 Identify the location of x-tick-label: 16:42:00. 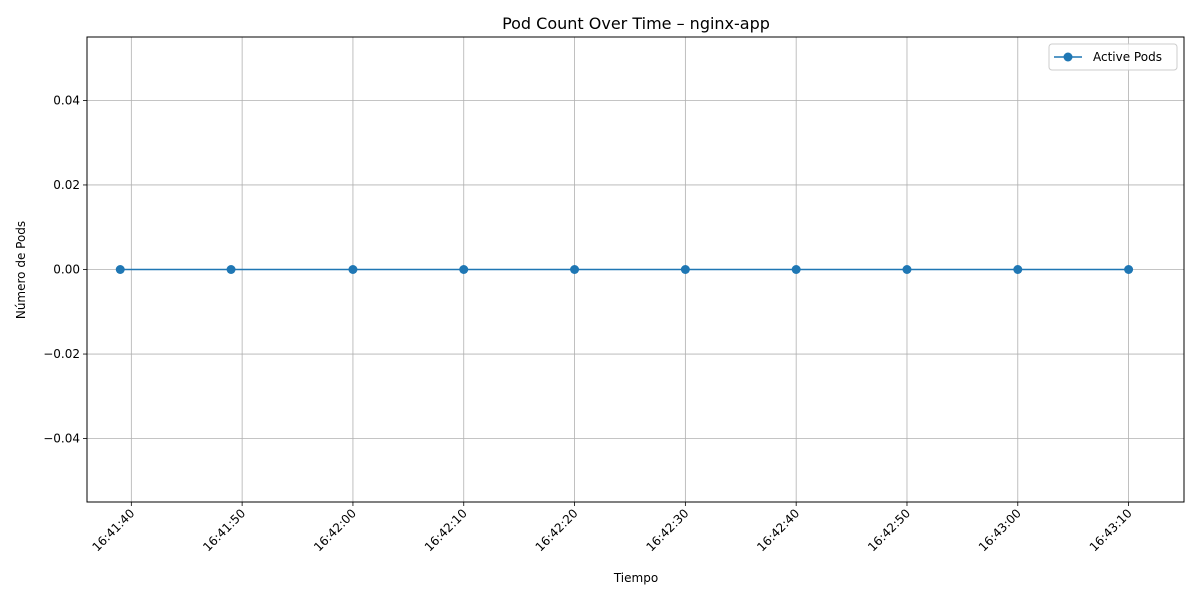
(335, 530).